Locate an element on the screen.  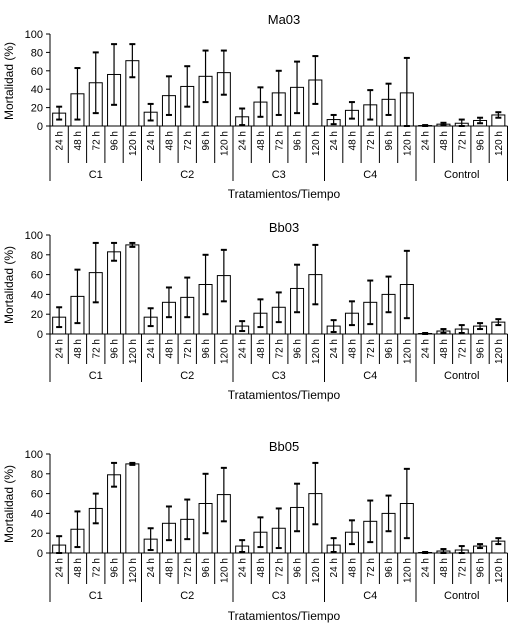
chart-title: Bb03 is located at coordinates (284, 227).